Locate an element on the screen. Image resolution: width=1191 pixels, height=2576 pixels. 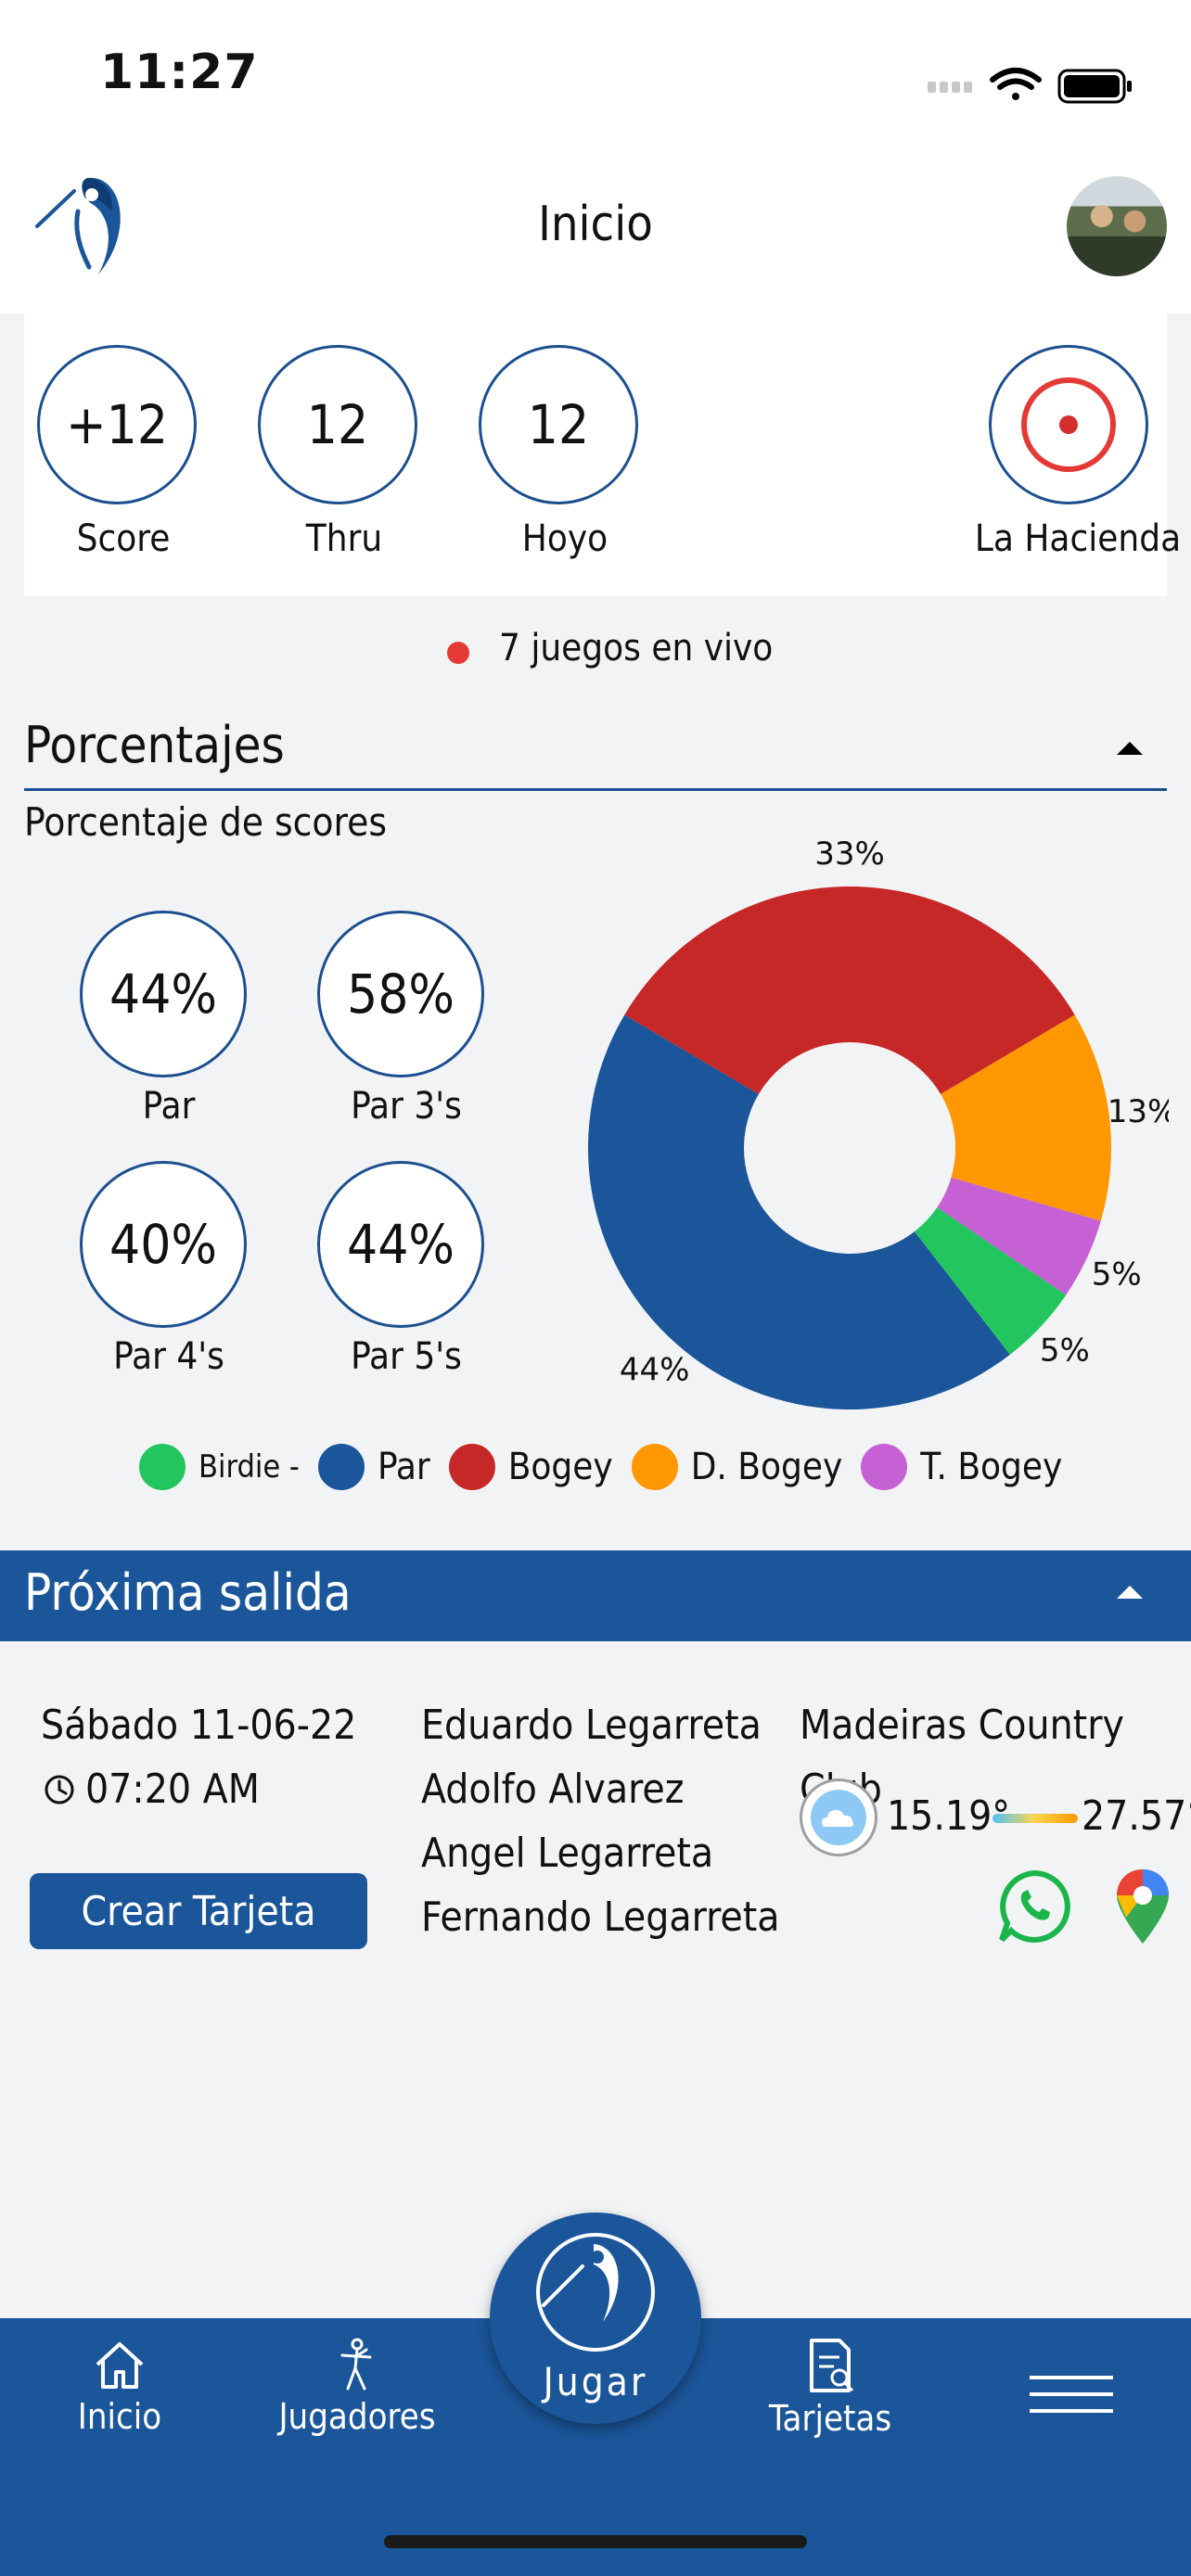
hole-label: Hoyo is located at coordinates (564, 538).